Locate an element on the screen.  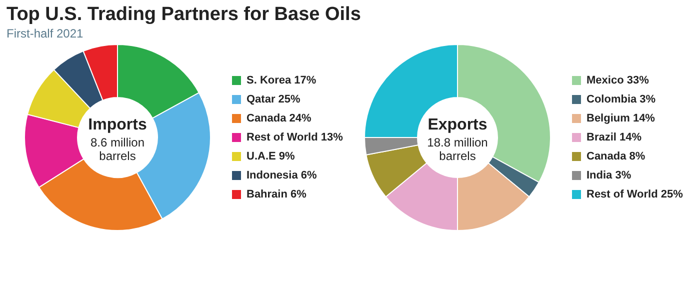
legend-label: U.A.E 9% is located at coordinates (271, 156).